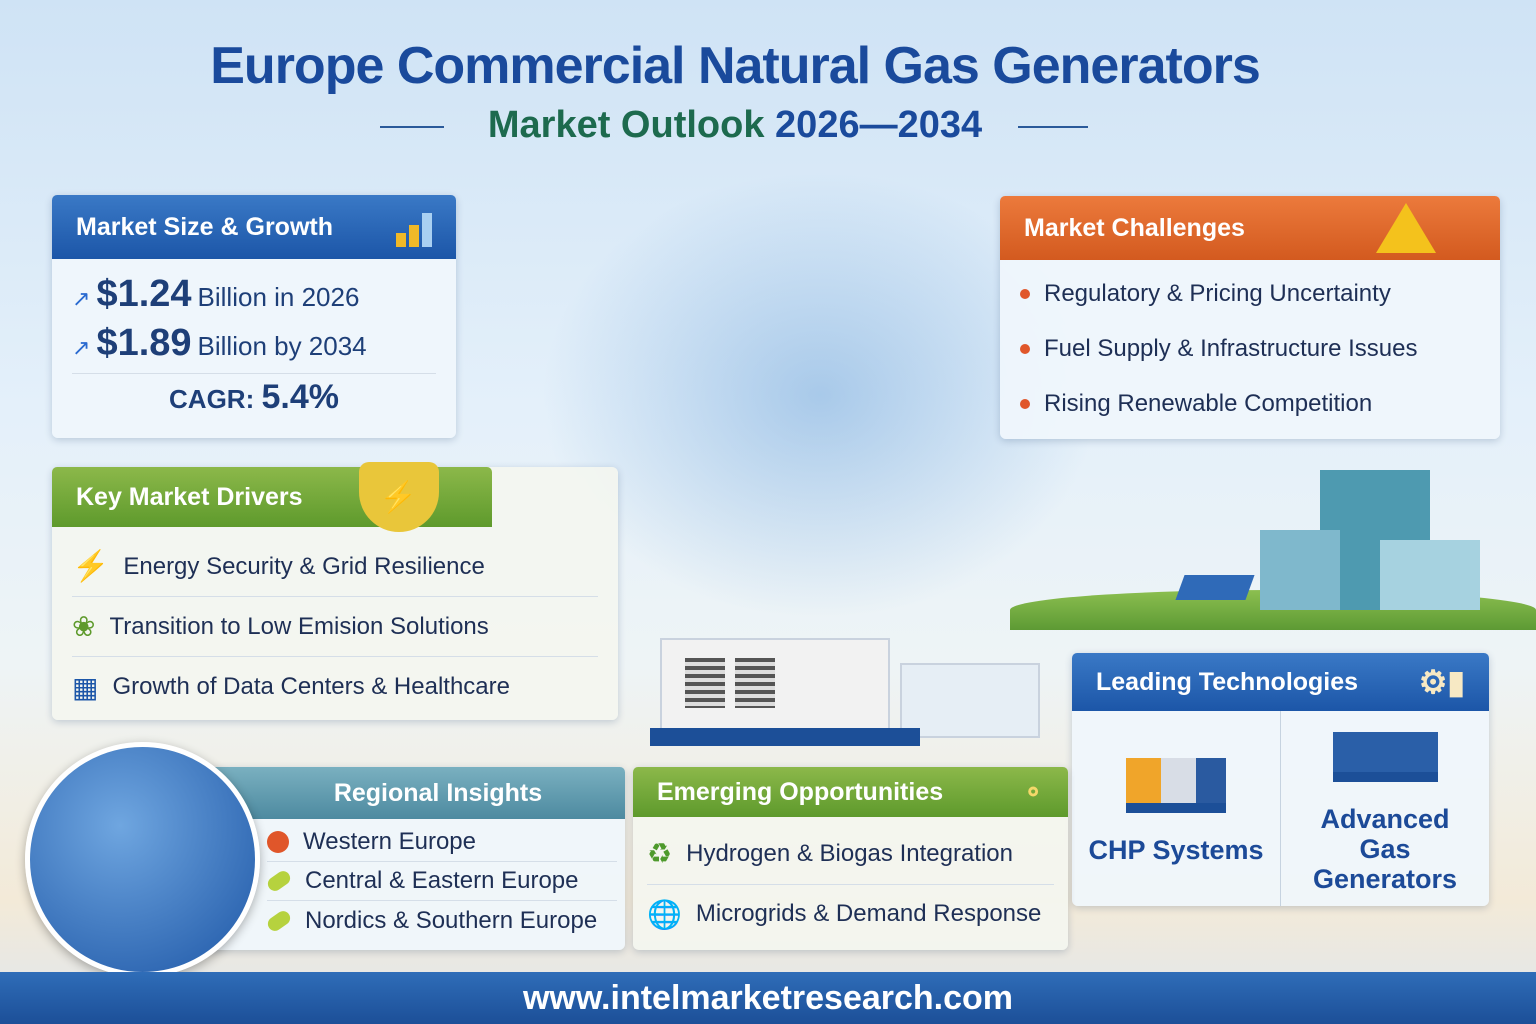 This screenshot has height=1024, width=1536. What do you see at coordinates (664, 914) in the screenshot?
I see `globe-grid-icon: 🌐` at bounding box center [664, 914].